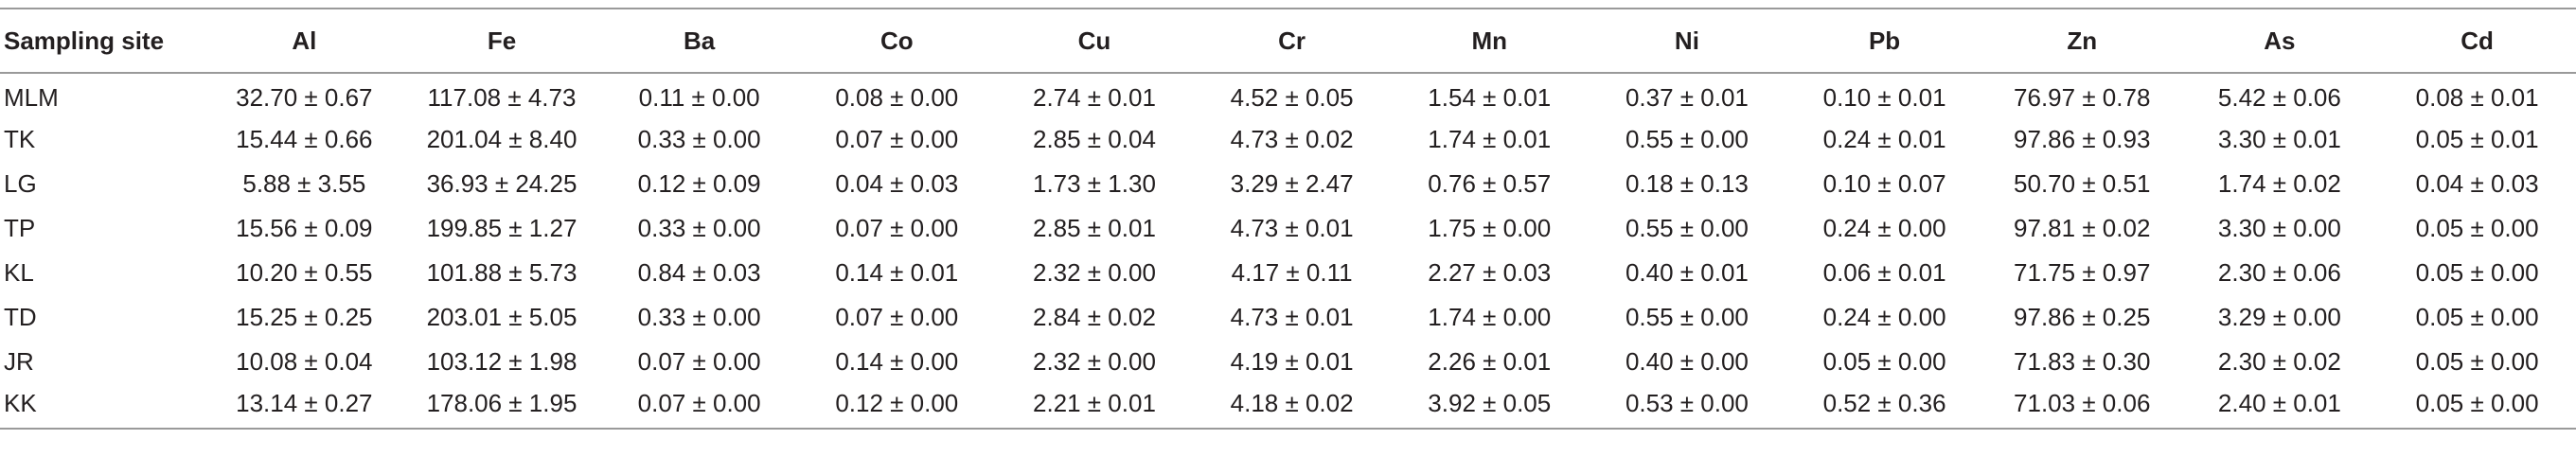 The width and height of the screenshot is (2576, 457). I want to click on column-header: Cu, so click(1094, 40).